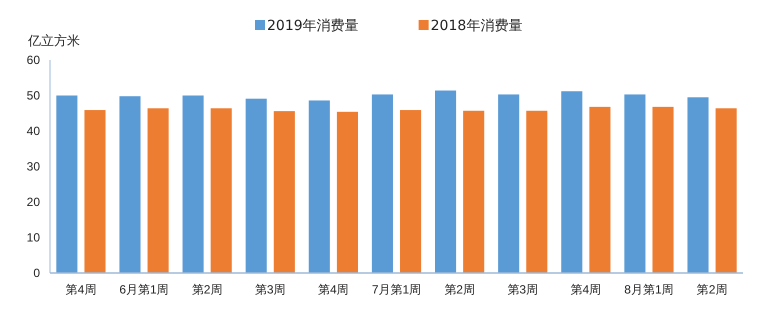 This screenshot has width=763, height=323. Describe the element at coordinates (53, 41) in the screenshot. I see `y-axis-title: 亿立方米` at that location.